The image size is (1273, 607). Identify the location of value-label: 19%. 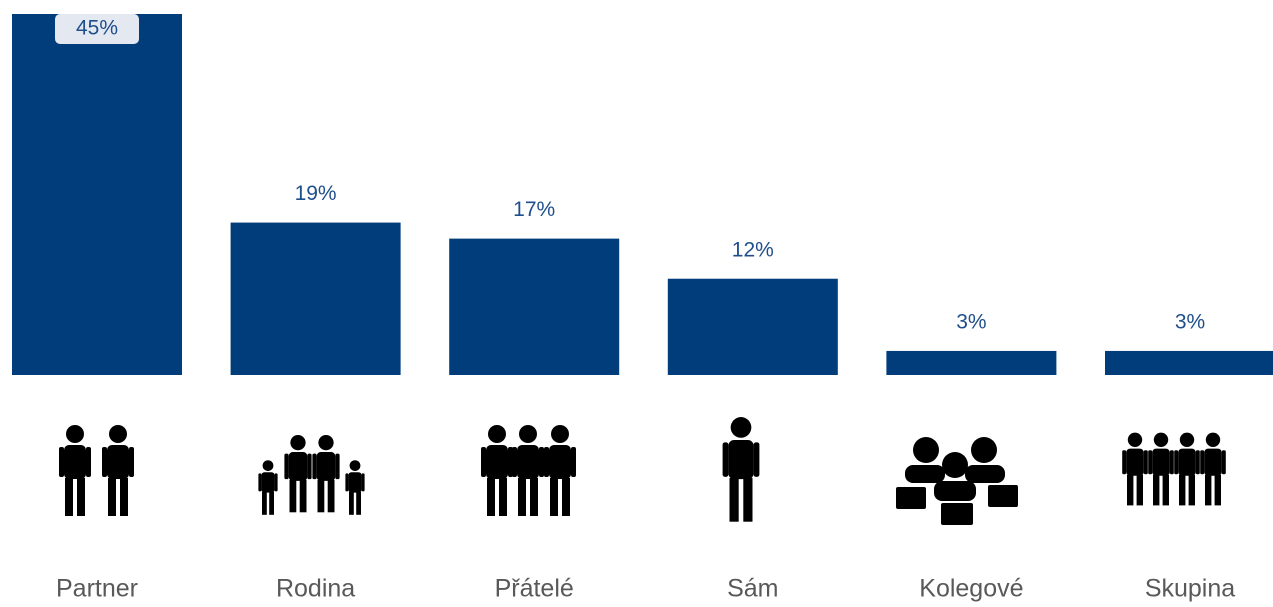
(316, 193).